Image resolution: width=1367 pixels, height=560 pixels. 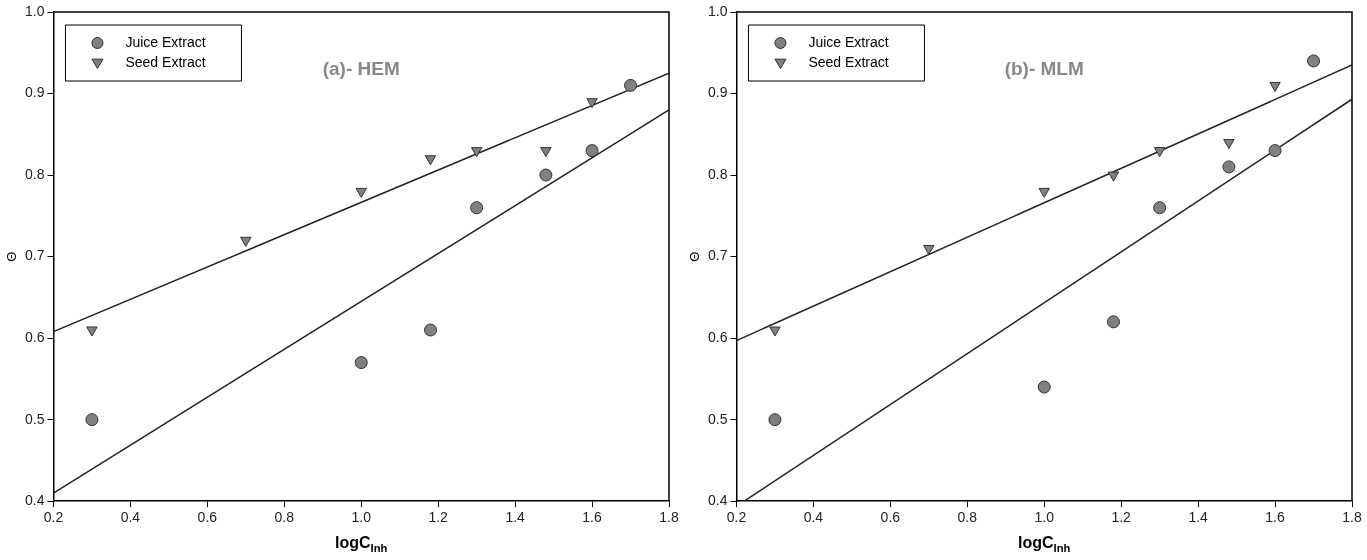 What do you see at coordinates (1044, 69) in the screenshot?
I see `text: (b)- MLM` at bounding box center [1044, 69].